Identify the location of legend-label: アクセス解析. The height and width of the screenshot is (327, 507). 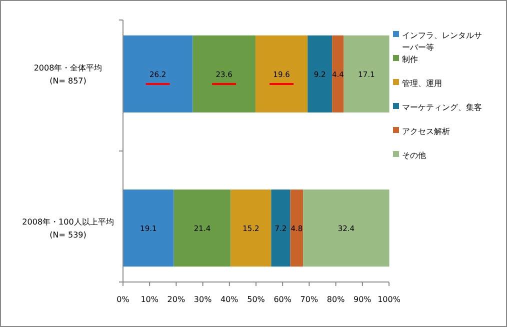
(426, 131).